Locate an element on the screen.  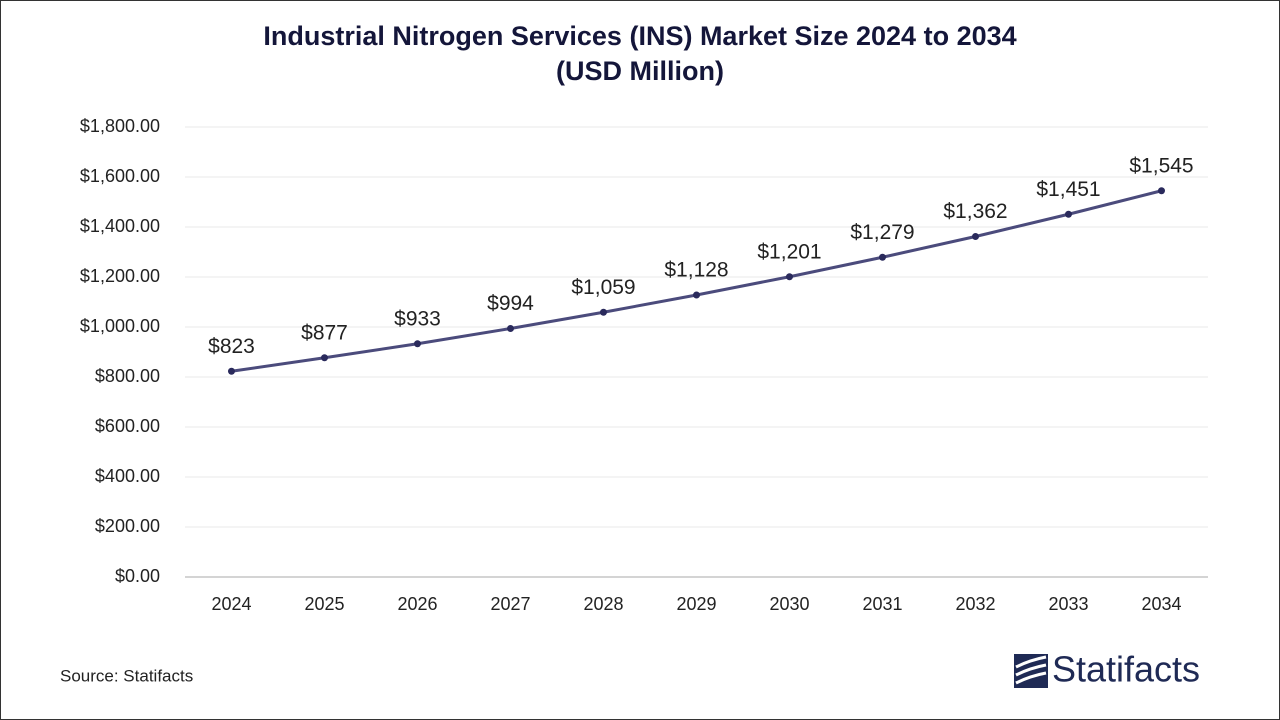
x-tick-label: 2034 is located at coordinates (1161, 604).